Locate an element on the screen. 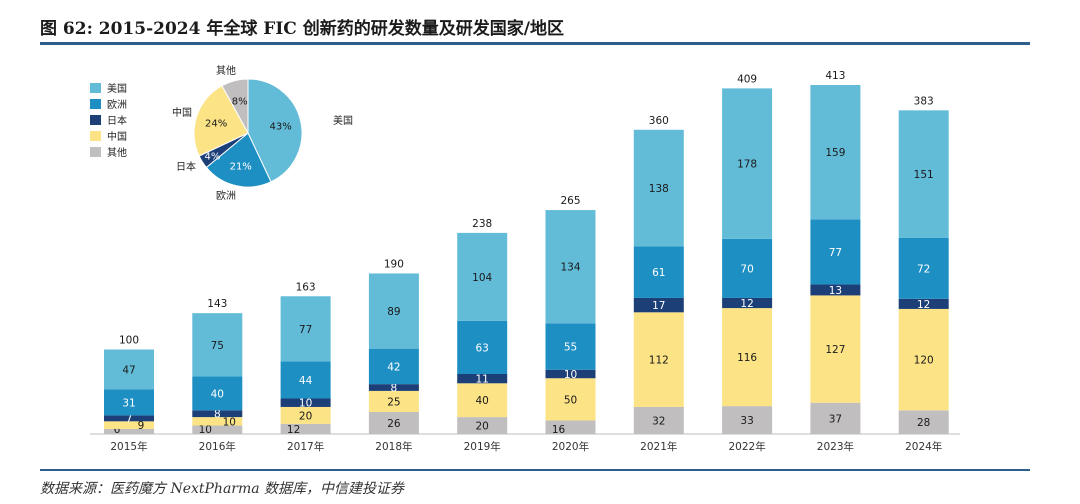 The image size is (1080, 504). data-label-欧洲: 61 is located at coordinates (658, 273).